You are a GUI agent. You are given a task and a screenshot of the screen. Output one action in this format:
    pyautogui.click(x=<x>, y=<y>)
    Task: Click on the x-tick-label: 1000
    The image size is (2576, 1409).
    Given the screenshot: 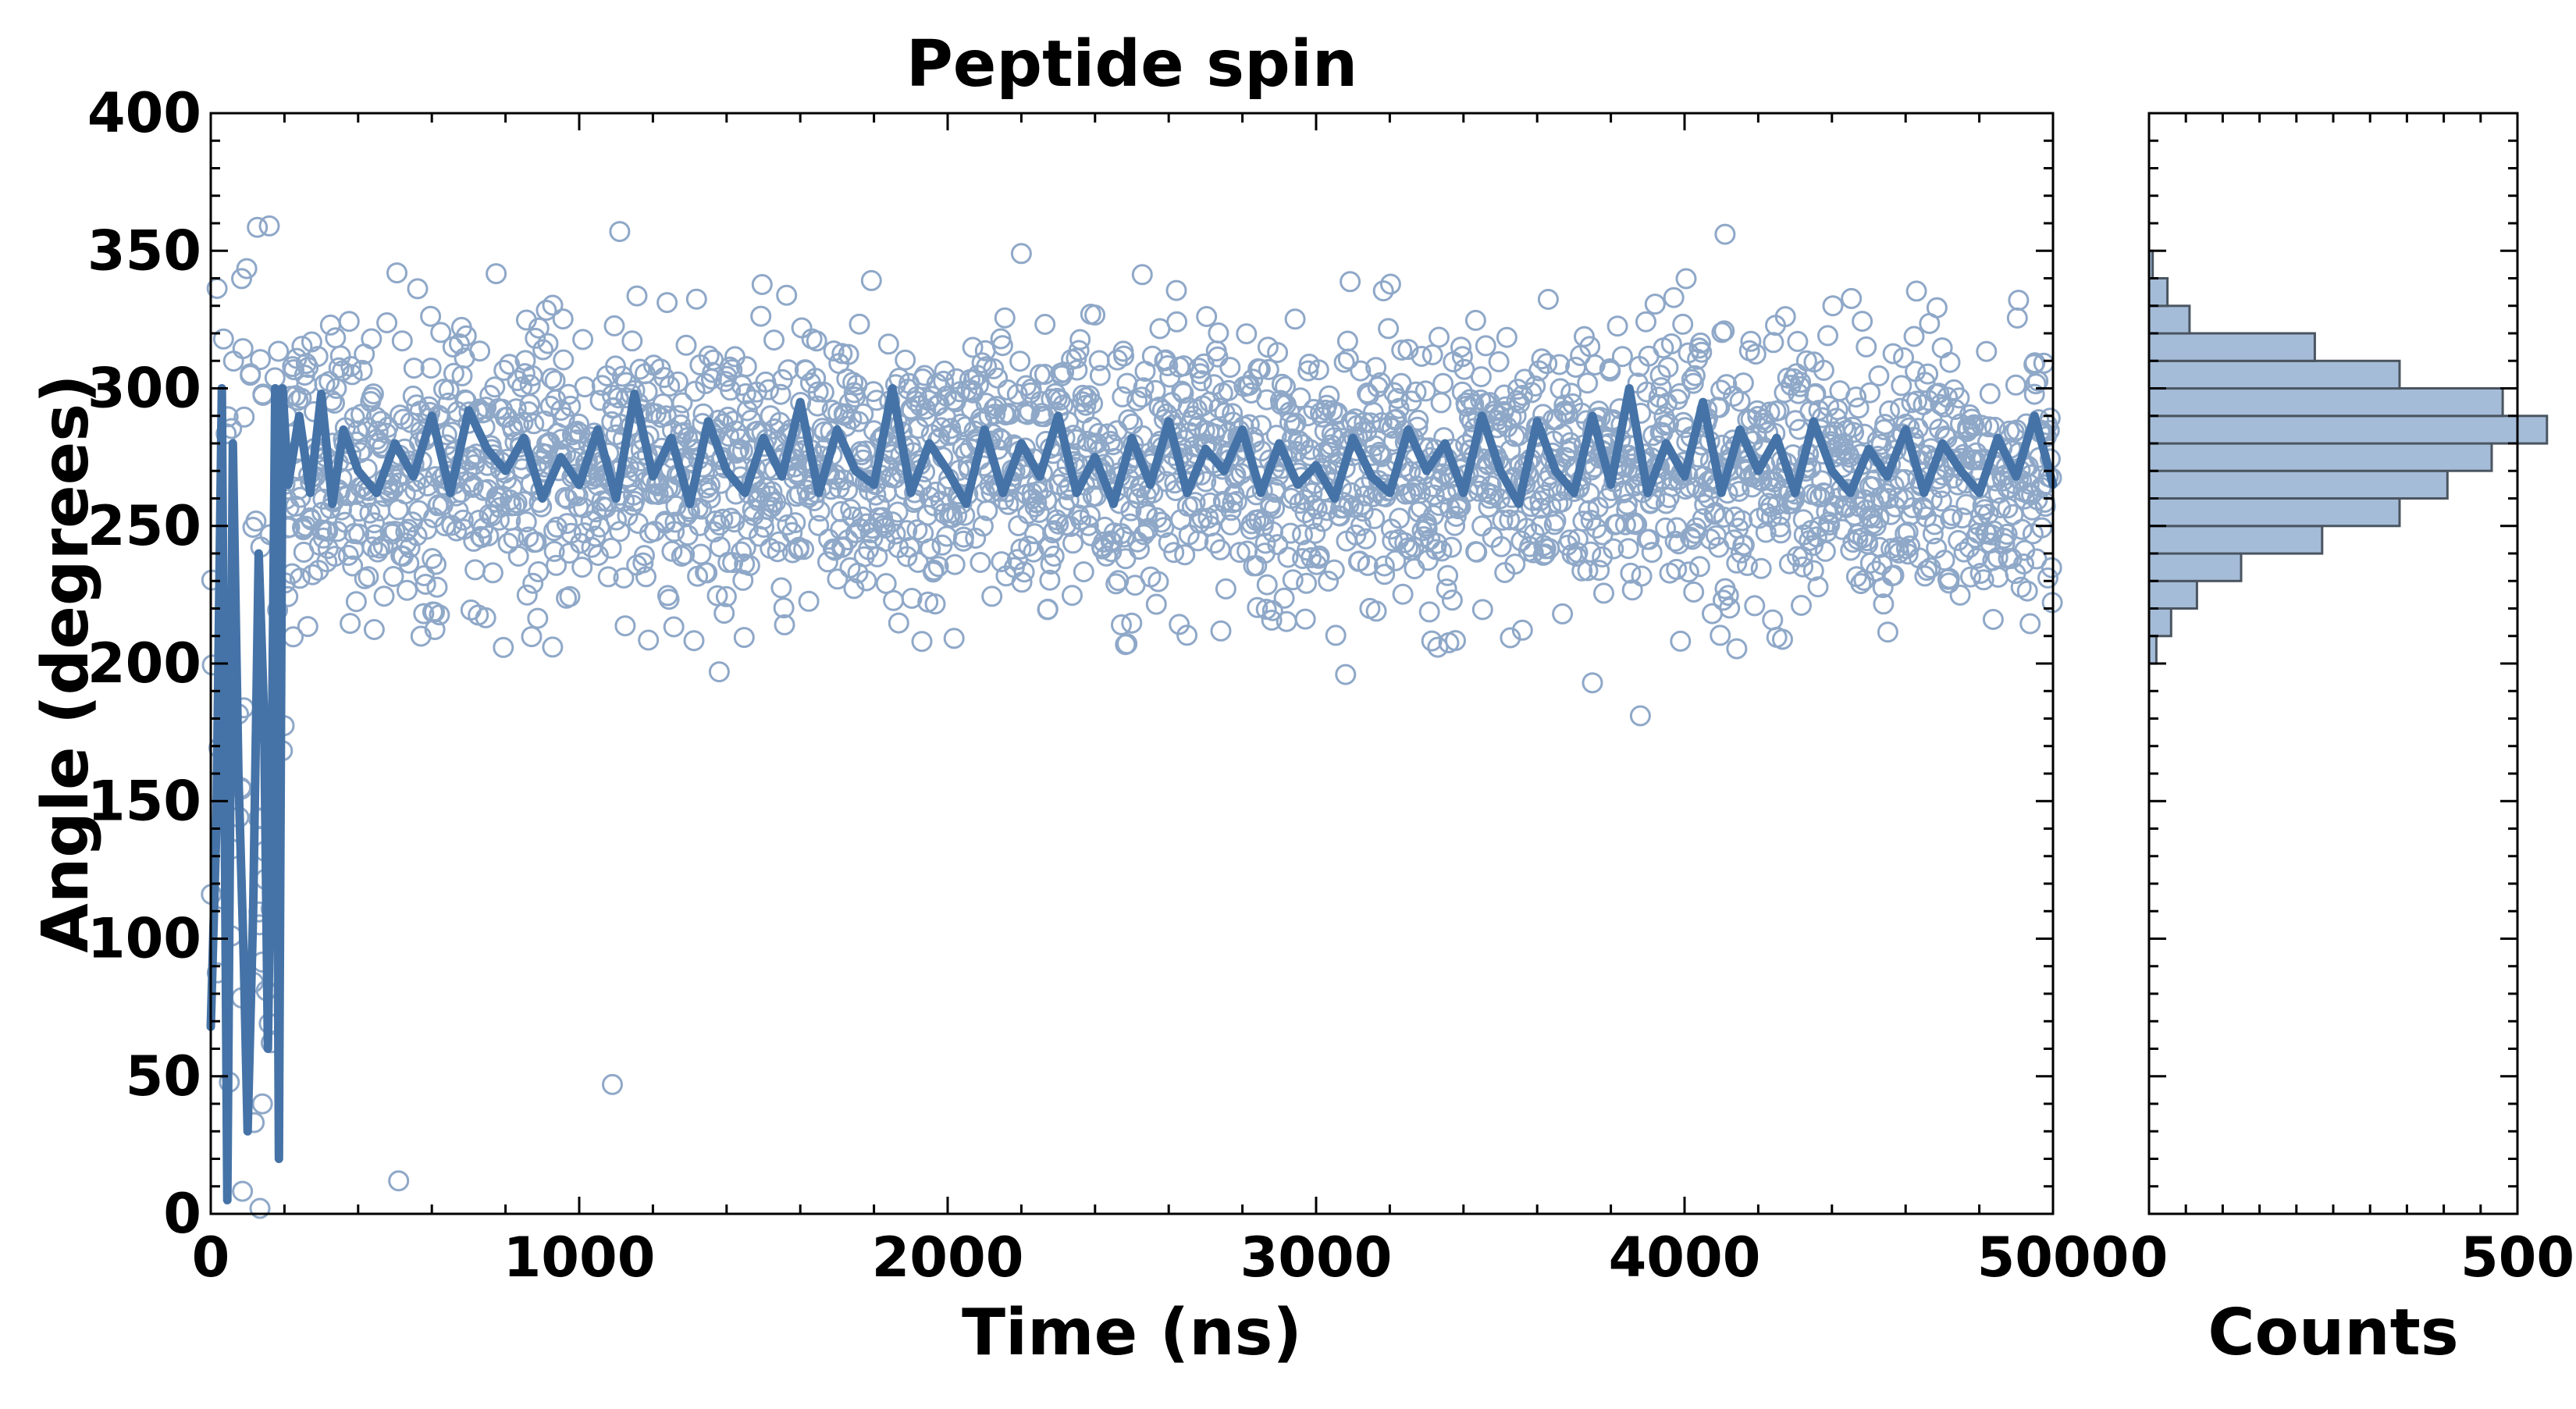 What is the action you would take?
    pyautogui.click(x=579, y=1258)
    